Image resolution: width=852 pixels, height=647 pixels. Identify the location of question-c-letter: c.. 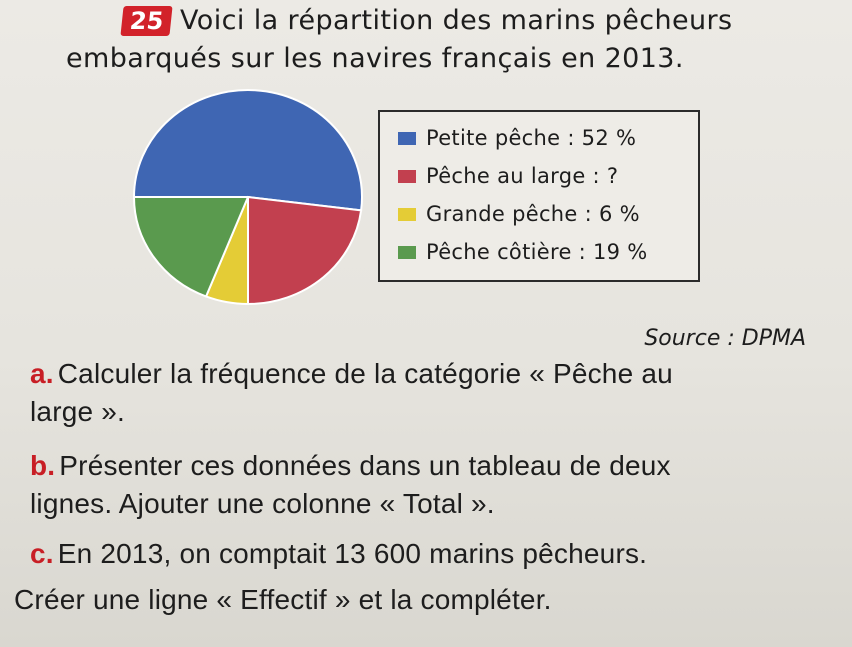
(42, 553).